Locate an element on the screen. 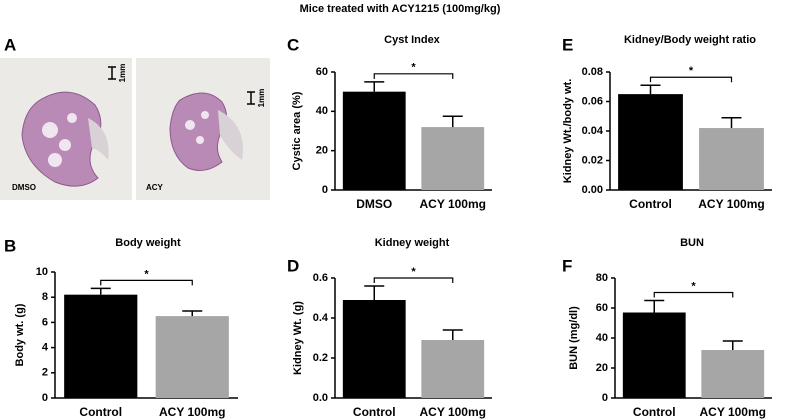  y-tick-label: 2 is located at coordinates (45, 373).